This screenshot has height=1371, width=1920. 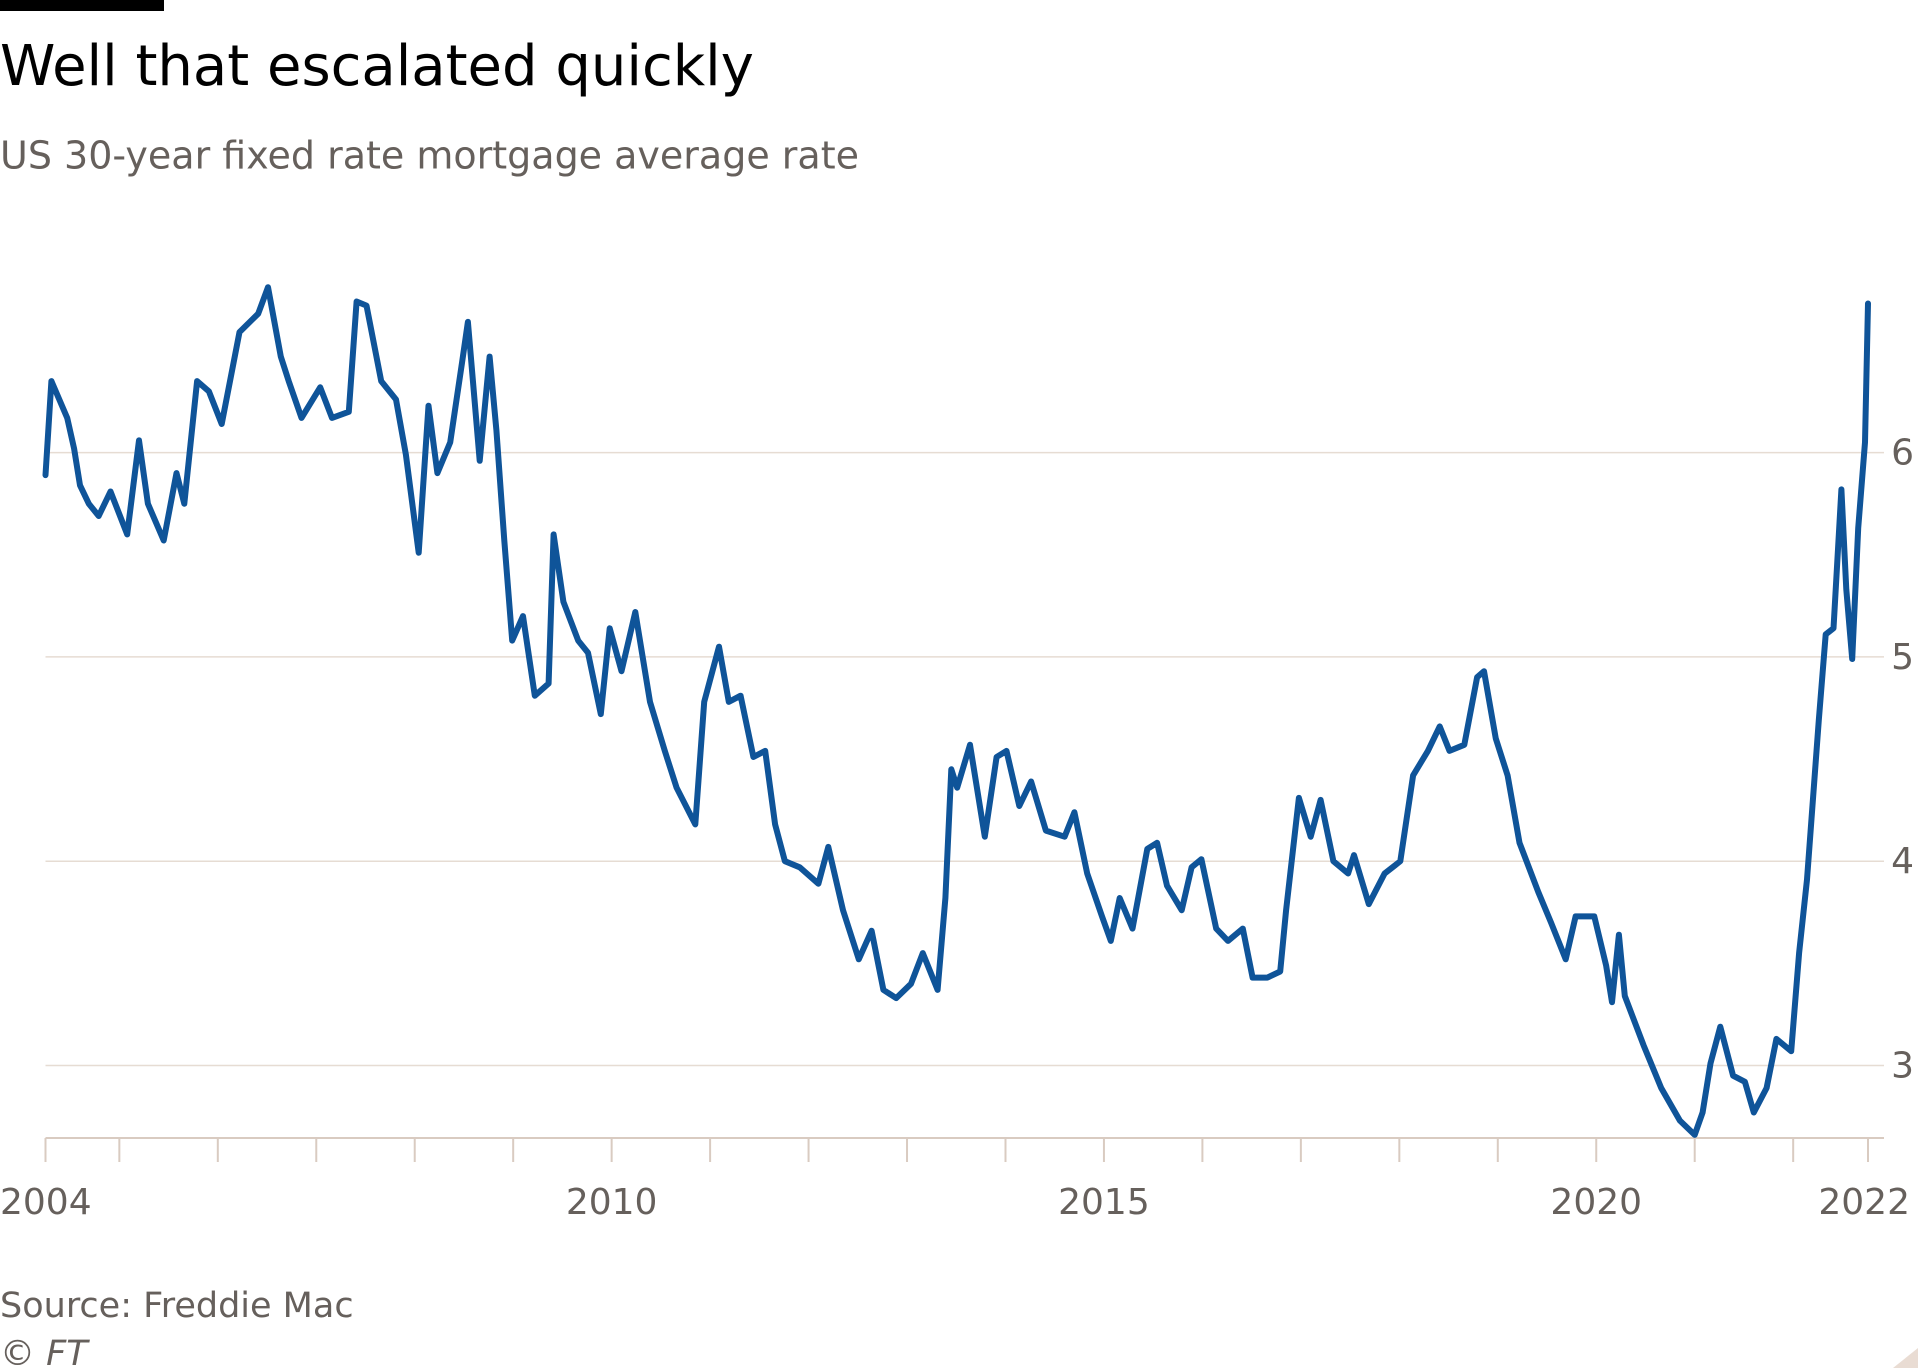 I want to click on y-tick-label: 5, so click(x=1902, y=657).